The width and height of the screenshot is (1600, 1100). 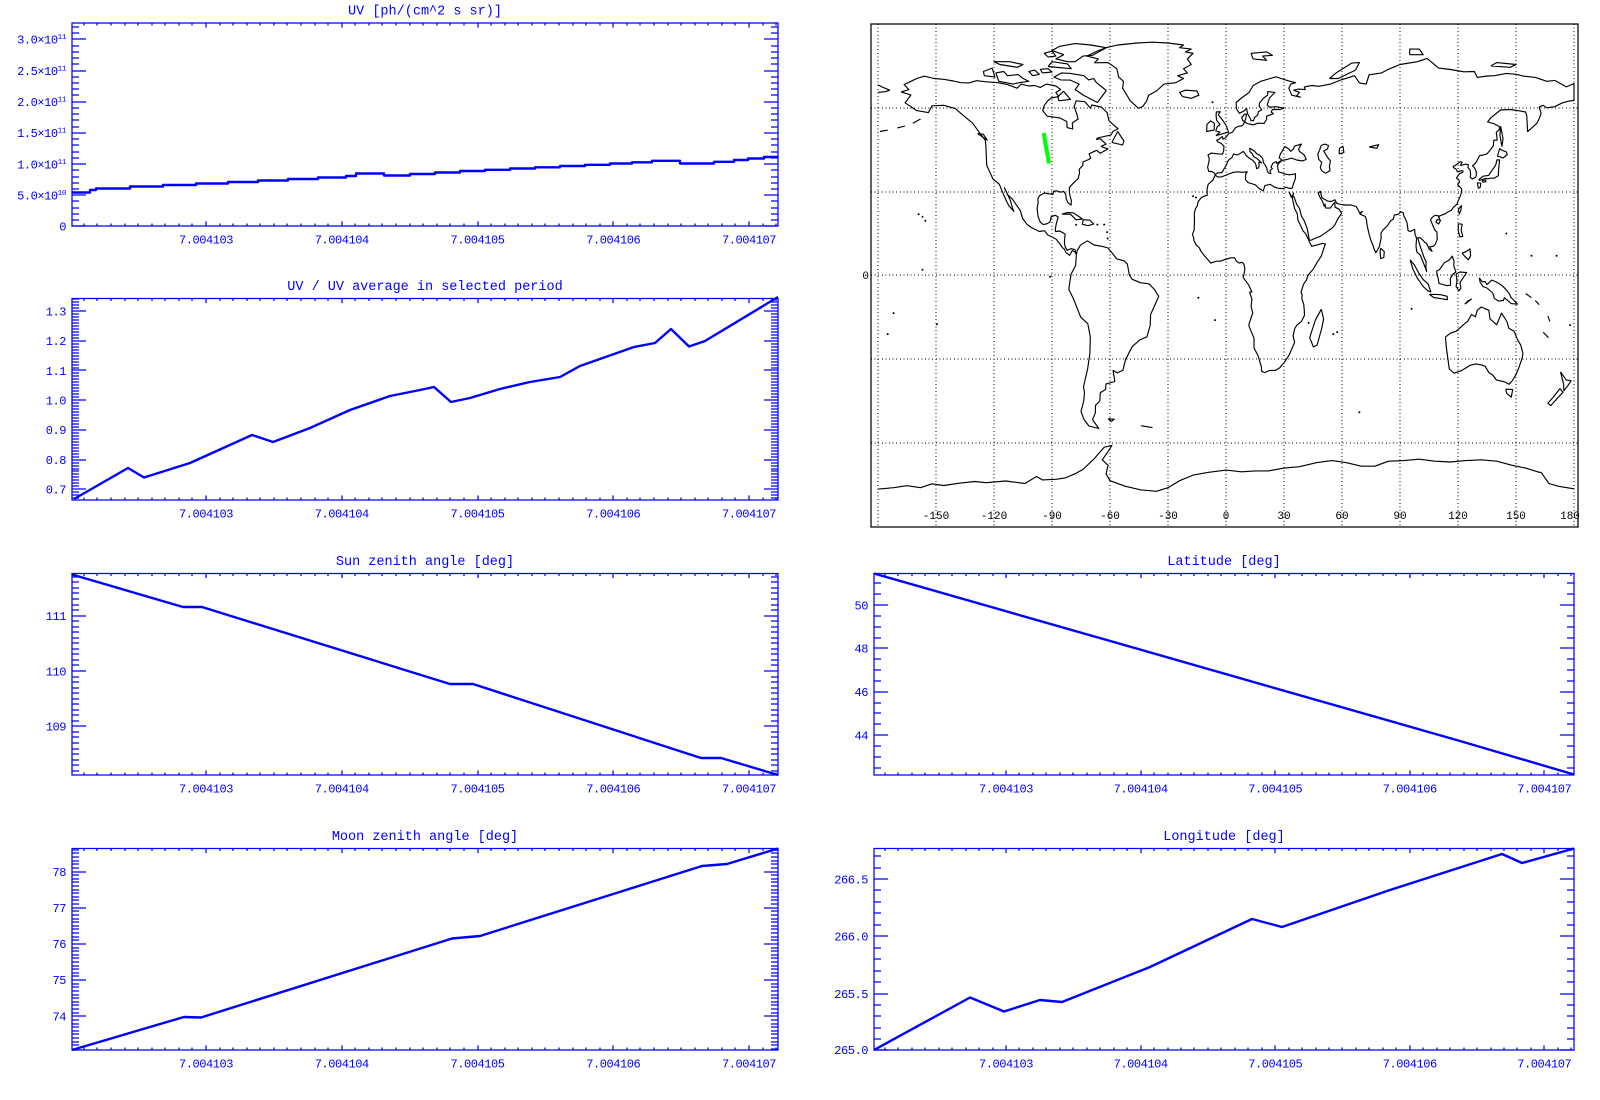 What do you see at coordinates (851, 1051) in the screenshot?
I see `svg-text: 265.0` at bounding box center [851, 1051].